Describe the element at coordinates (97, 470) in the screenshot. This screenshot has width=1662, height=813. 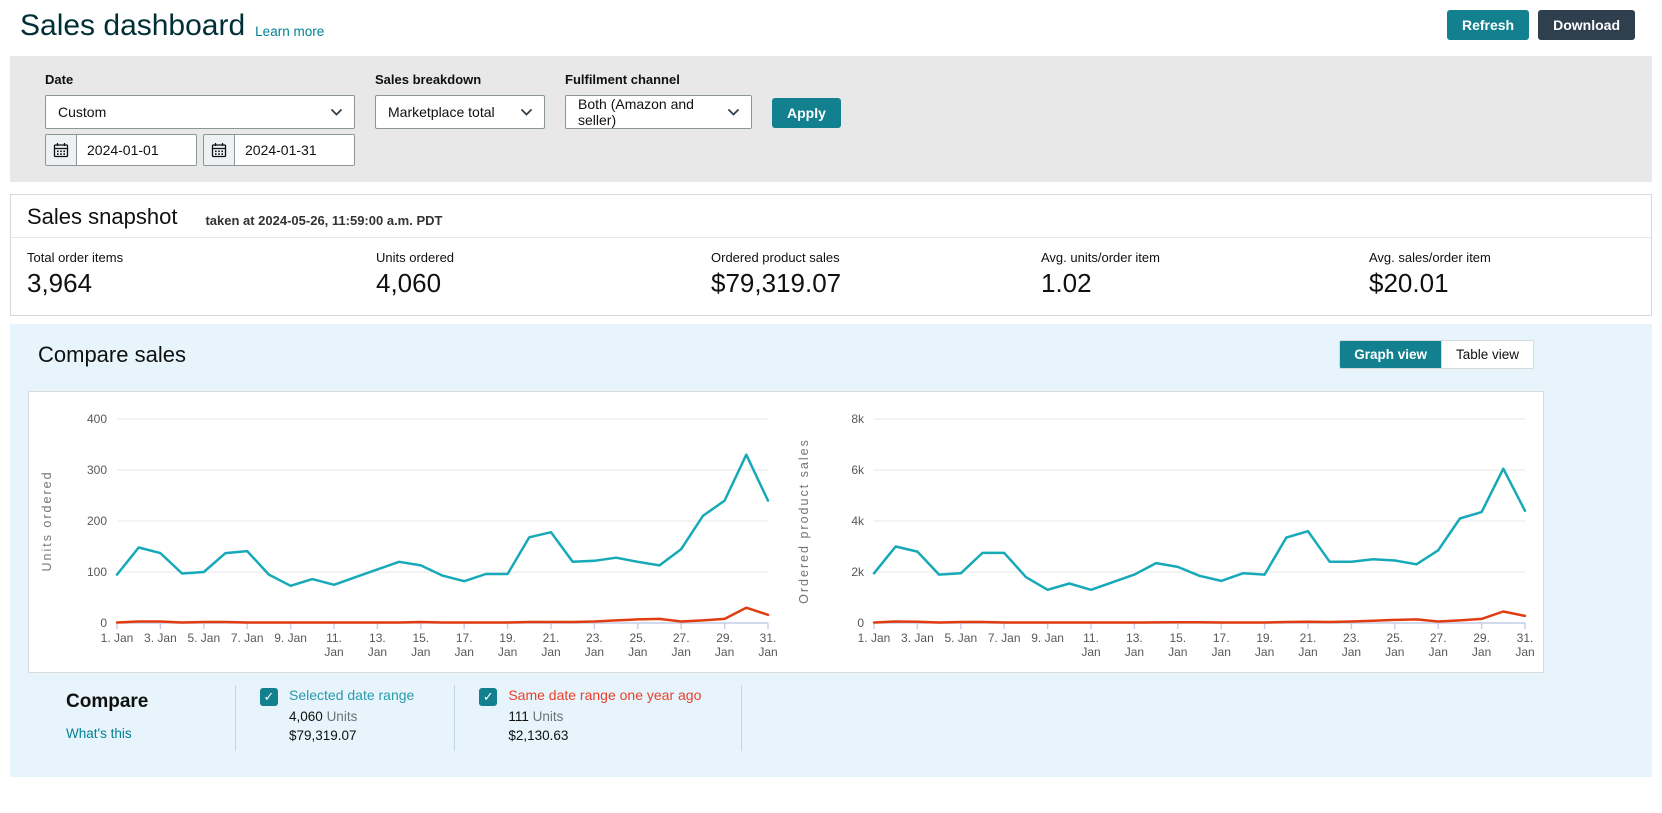
I see `svg-text: 300` at that location.